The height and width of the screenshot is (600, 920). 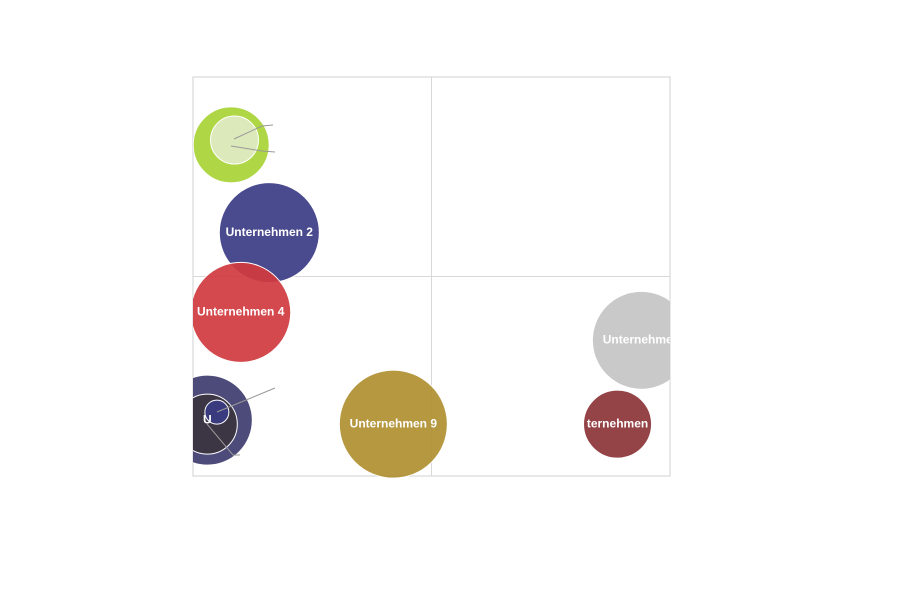 I want to click on bubble-label: Unternehmen 9, so click(x=394, y=423).